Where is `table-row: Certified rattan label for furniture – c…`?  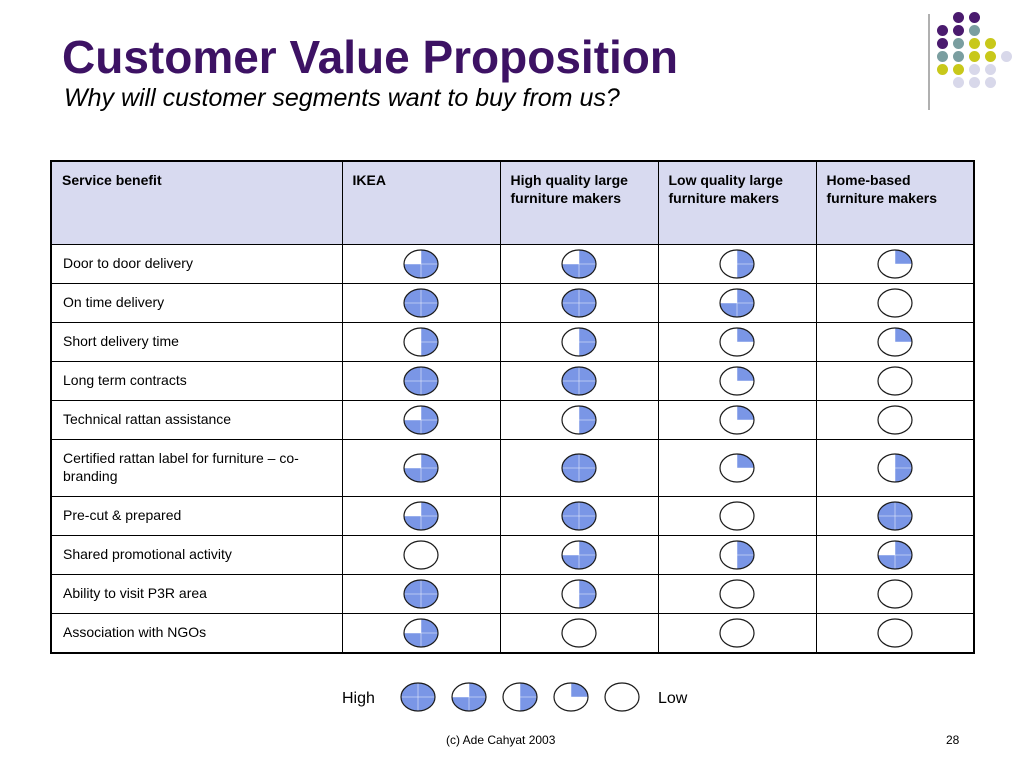
table-row: Certified rattan label for furniture – c… is located at coordinates (512, 468).